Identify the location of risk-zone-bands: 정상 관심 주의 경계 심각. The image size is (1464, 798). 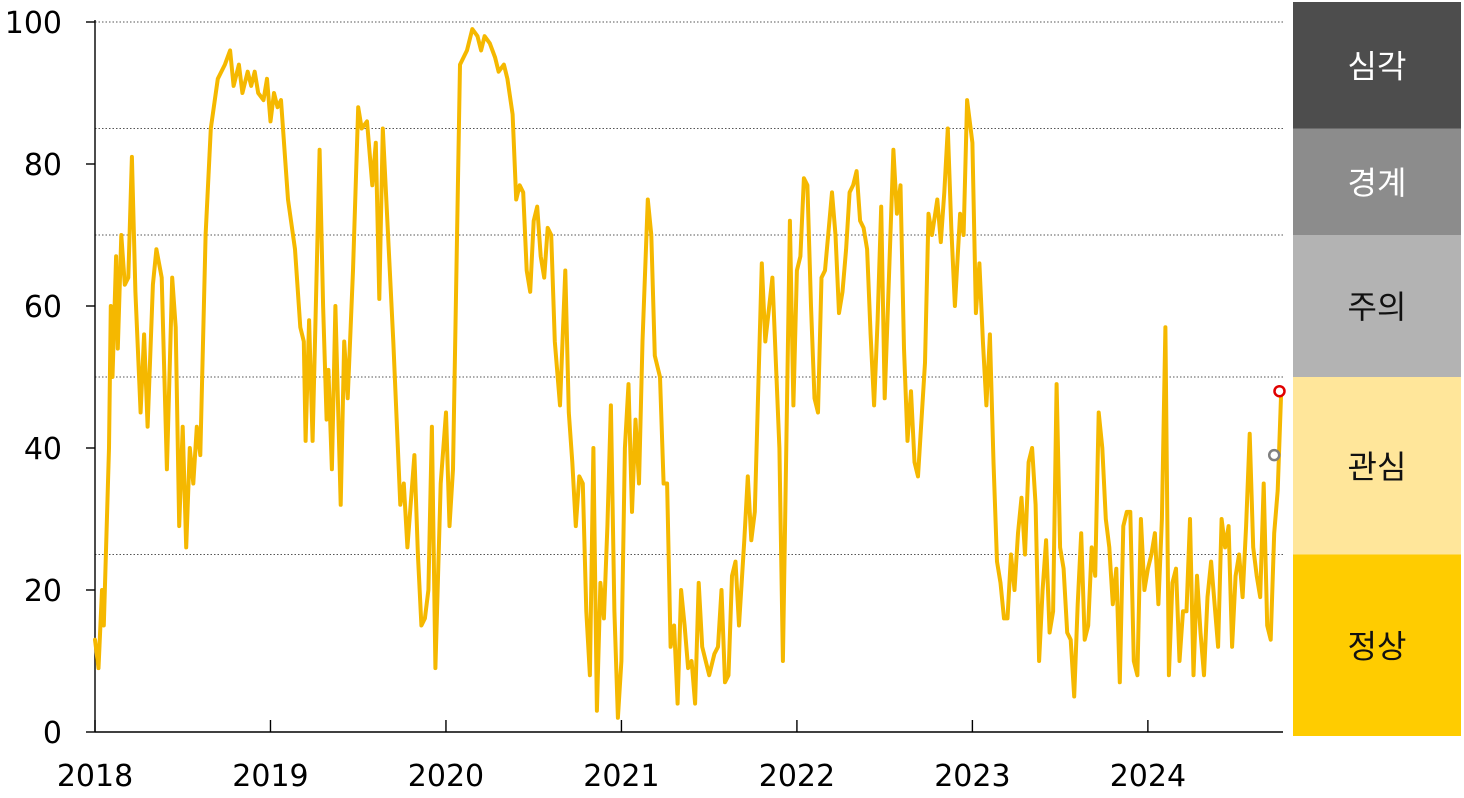
(1377, 369).